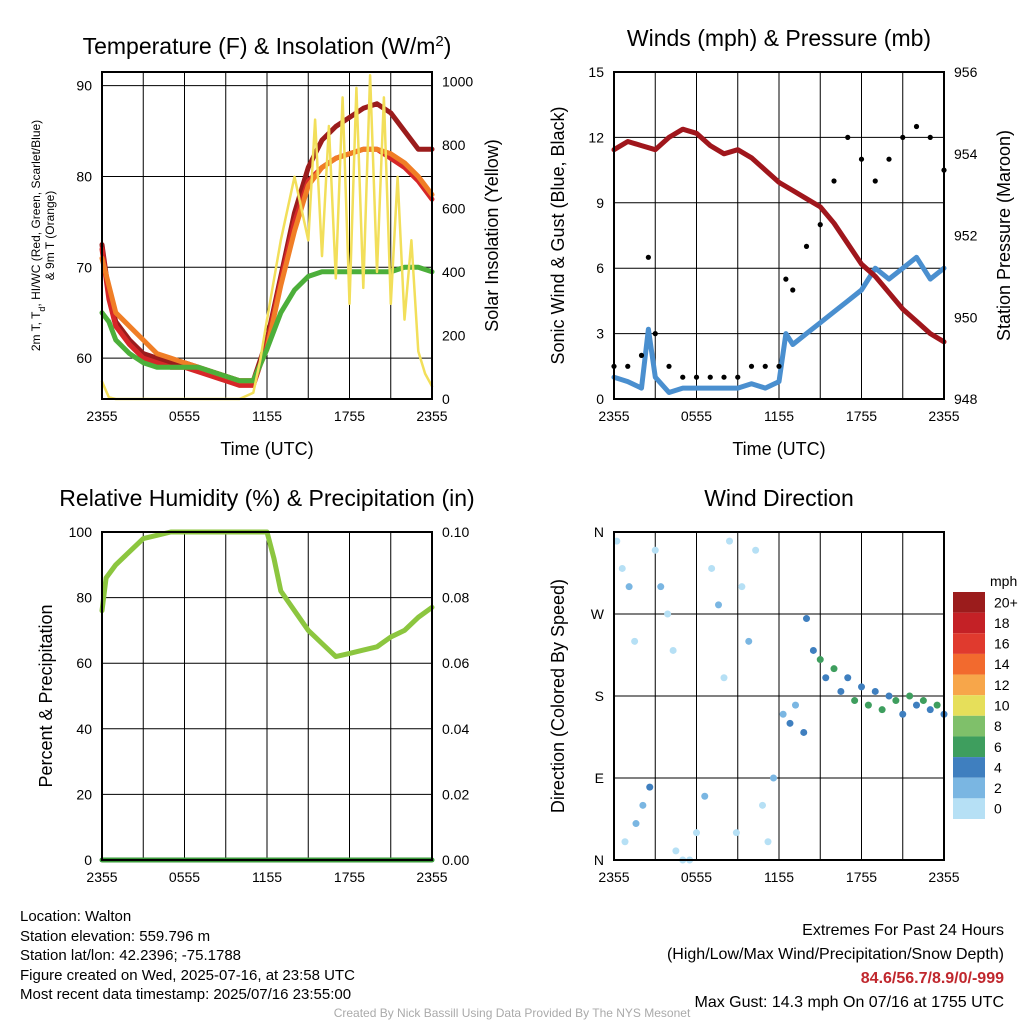  I want to click on y-tick-label: 3, so click(600, 334).